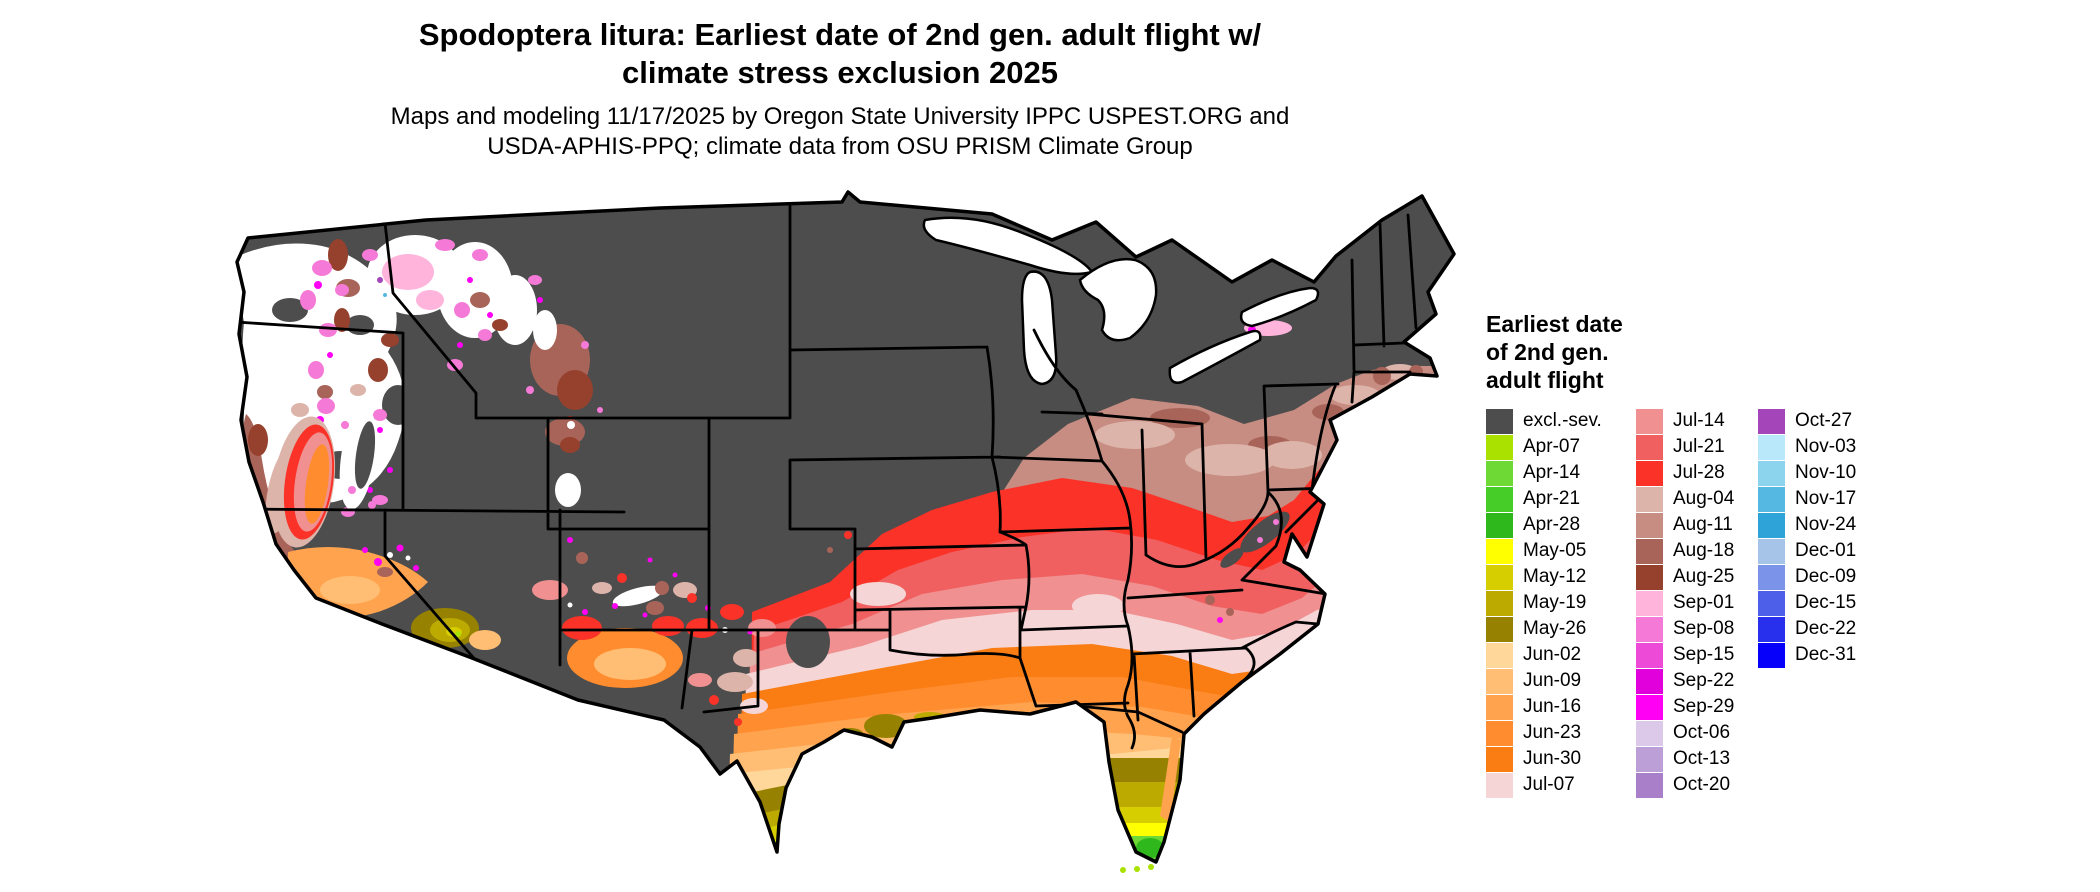 The width and height of the screenshot is (2100, 892). What do you see at coordinates (1544, 447) in the screenshot?
I see `legend-row: Apr-07` at bounding box center [1544, 447].